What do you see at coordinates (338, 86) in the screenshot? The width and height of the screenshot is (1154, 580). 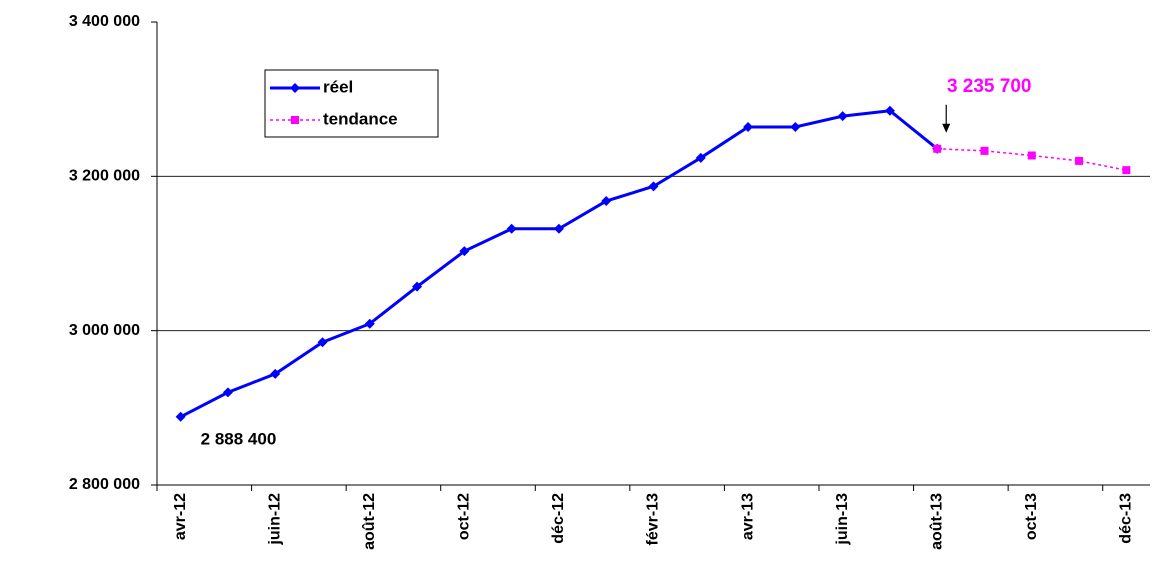 I see `legend-label: réel` at bounding box center [338, 86].